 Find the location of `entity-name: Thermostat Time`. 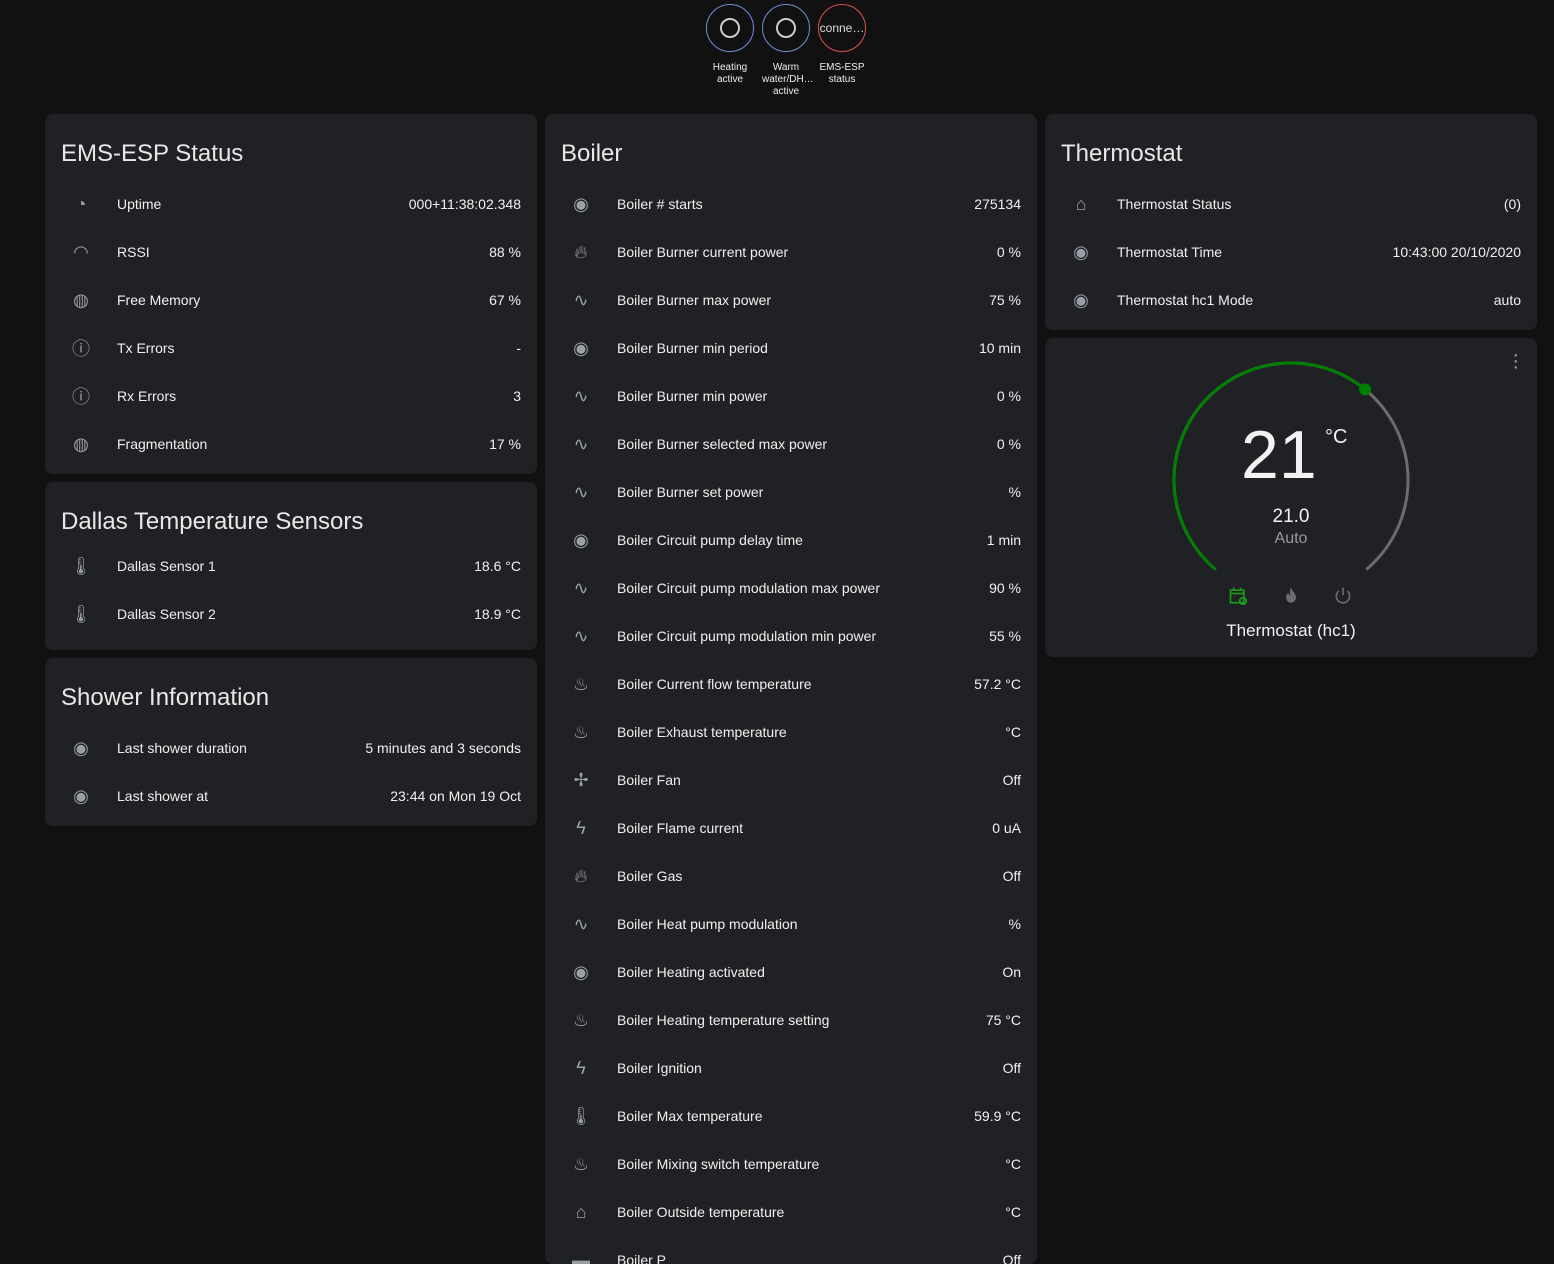

entity-name: Thermostat Time is located at coordinates (1170, 252).